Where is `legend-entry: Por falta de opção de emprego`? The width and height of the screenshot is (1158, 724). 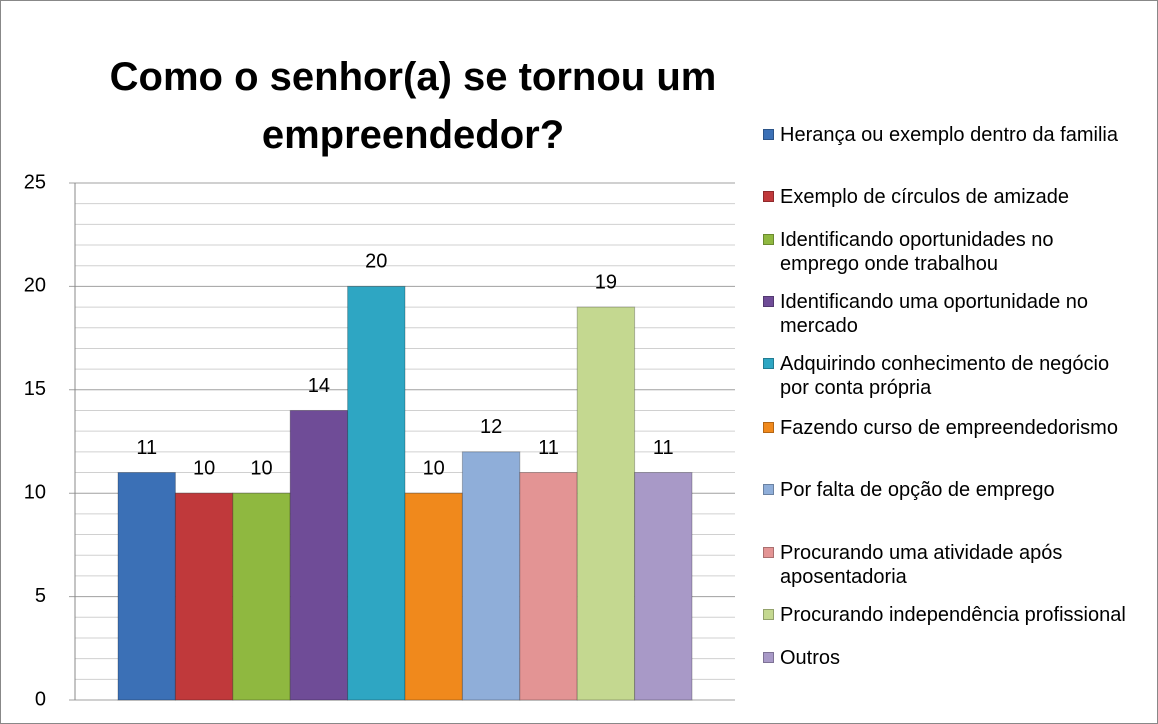 legend-entry: Por falta de opção de emprego is located at coordinates (948, 490).